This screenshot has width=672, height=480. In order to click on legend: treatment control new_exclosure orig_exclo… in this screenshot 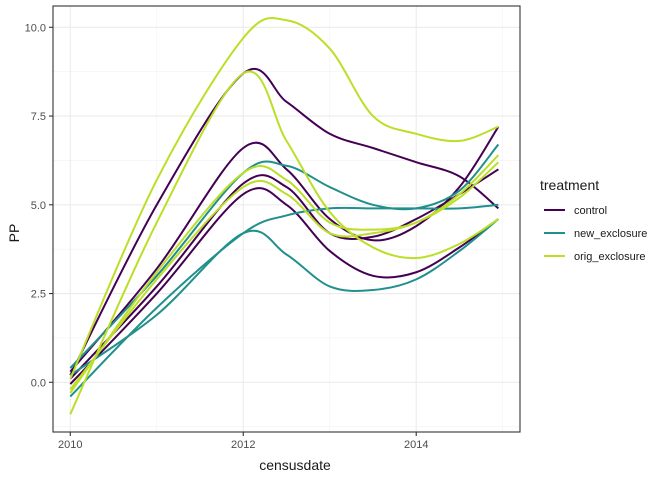, I will do `click(593, 220)`.